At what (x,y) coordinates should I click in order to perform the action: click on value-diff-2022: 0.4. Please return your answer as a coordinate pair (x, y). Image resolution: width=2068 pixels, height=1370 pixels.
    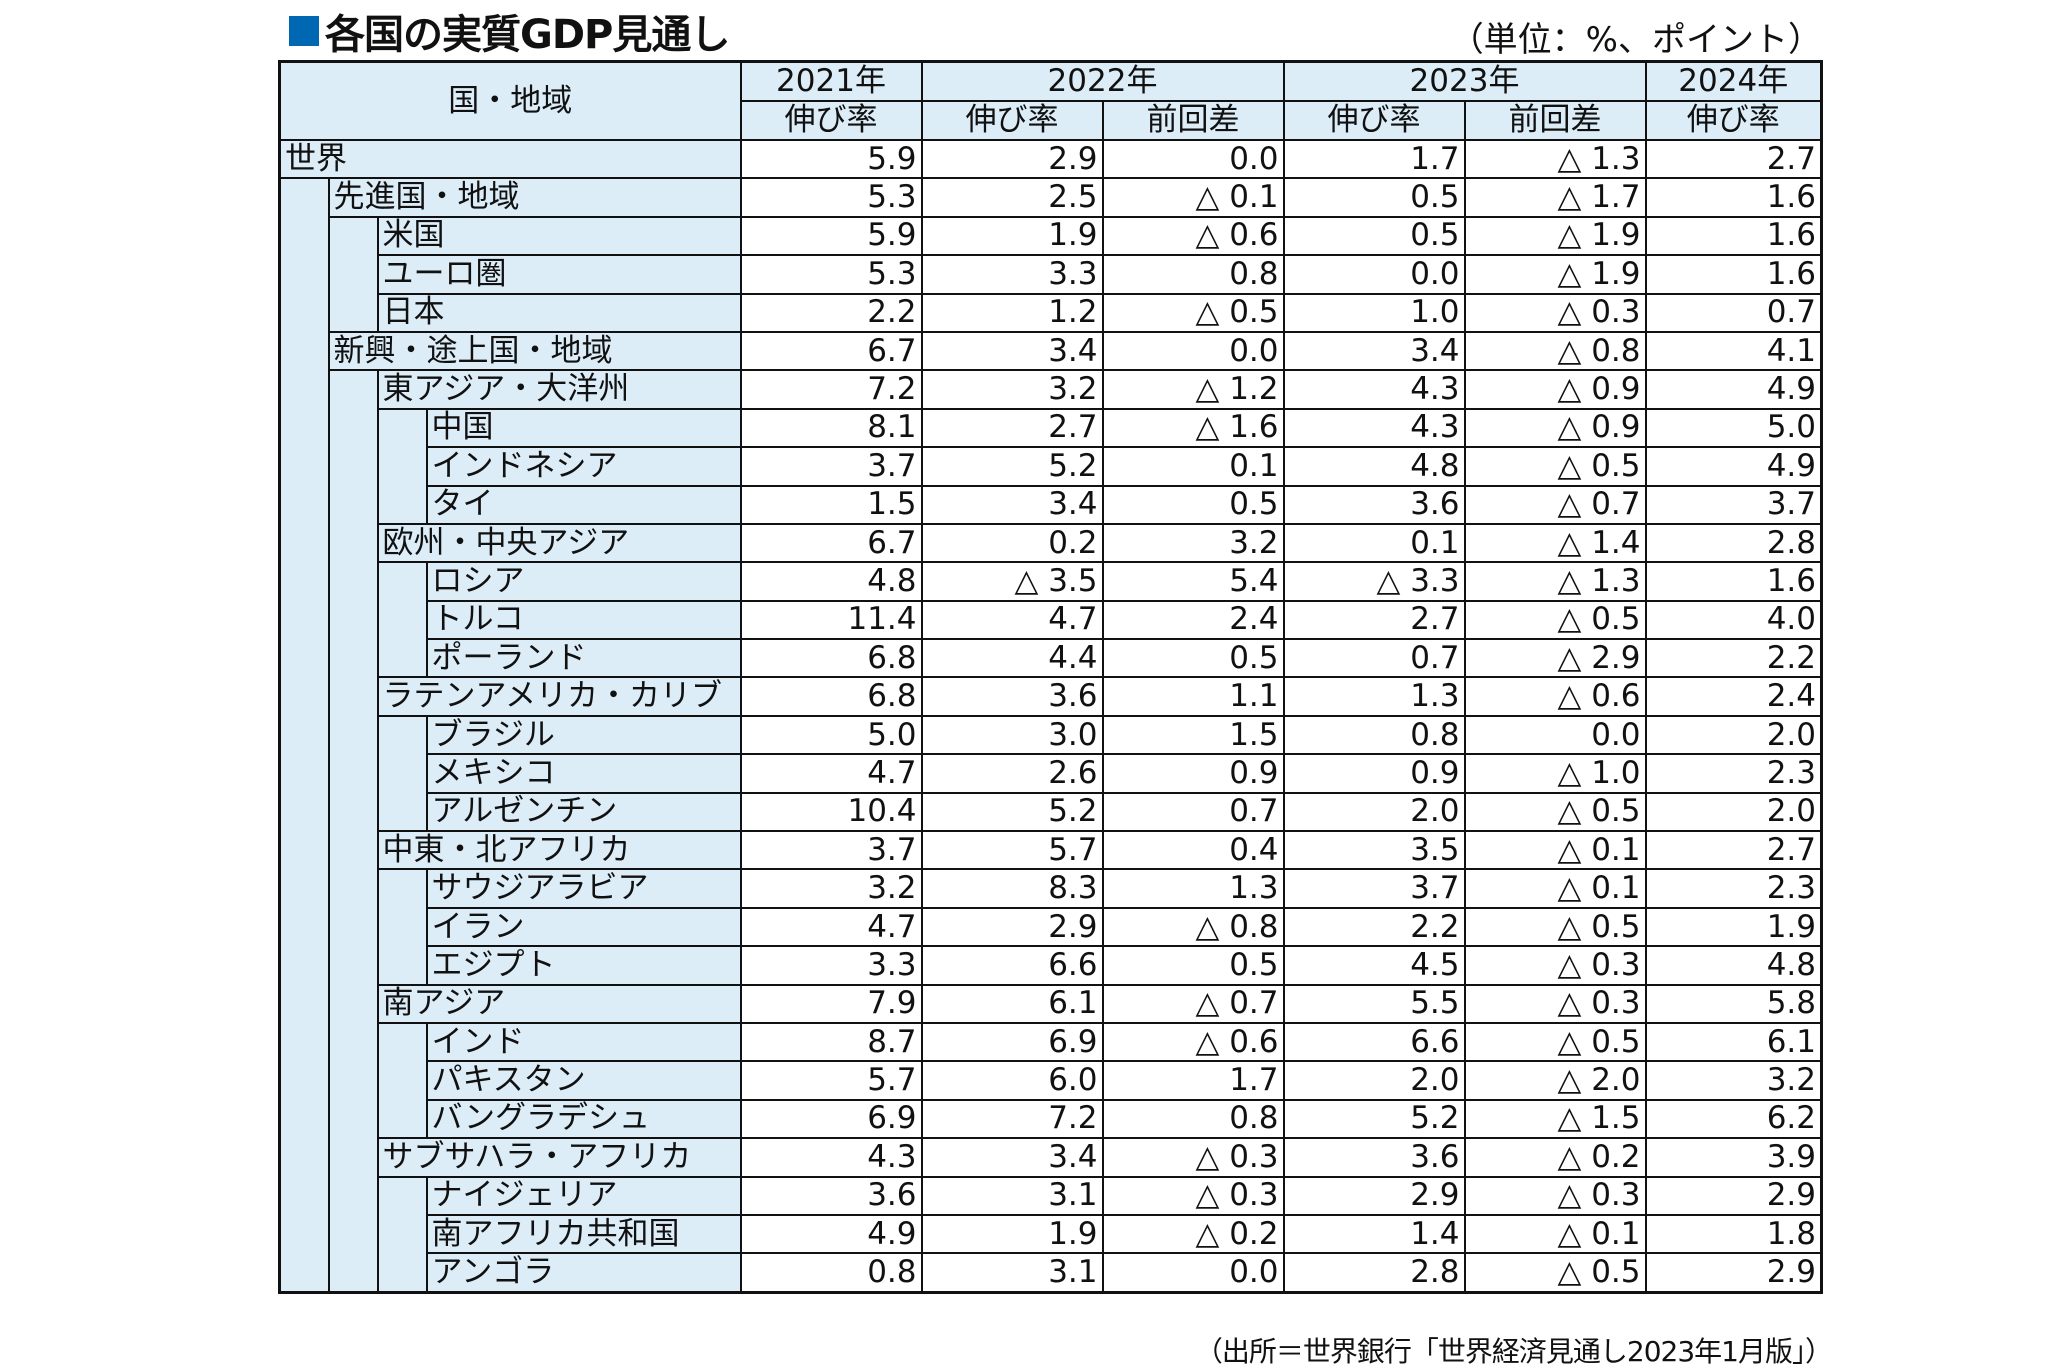
    Looking at the image, I should click on (1193, 850).